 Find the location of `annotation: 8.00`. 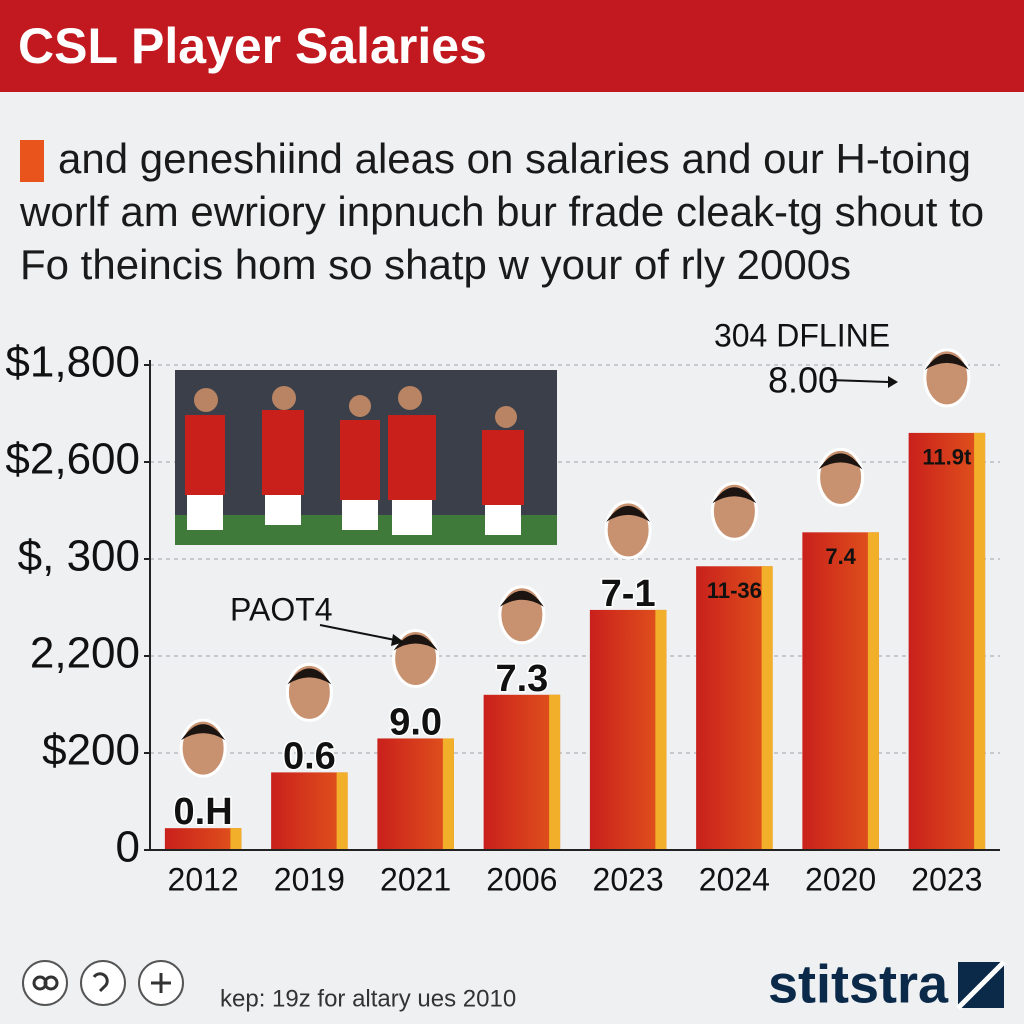

annotation: 8.00 is located at coordinates (803, 380).